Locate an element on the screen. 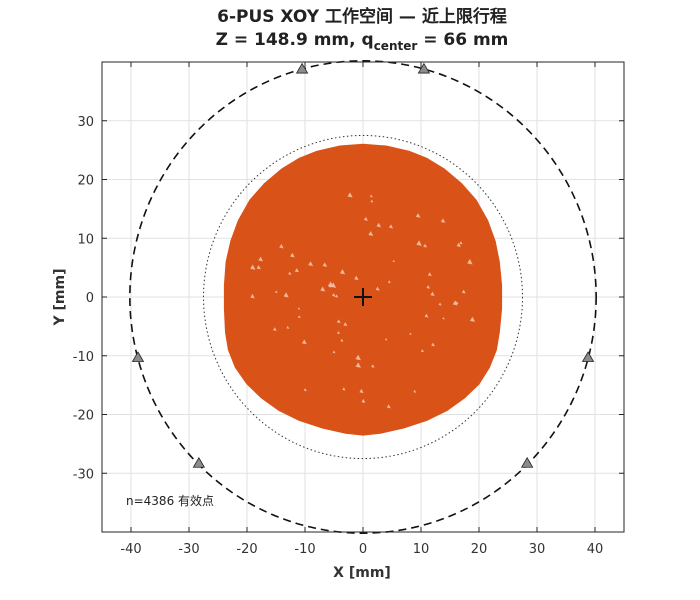 The height and width of the screenshot is (600, 700). x-tick-label: 10 is located at coordinates (421, 549).